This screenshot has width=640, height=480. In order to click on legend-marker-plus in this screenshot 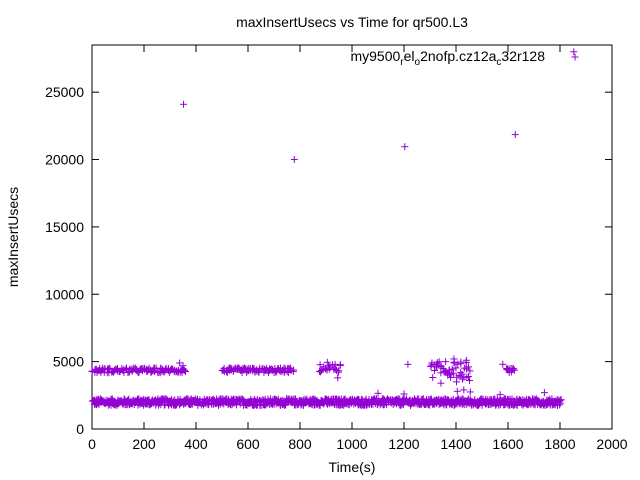, I will do `click(575, 57)`.